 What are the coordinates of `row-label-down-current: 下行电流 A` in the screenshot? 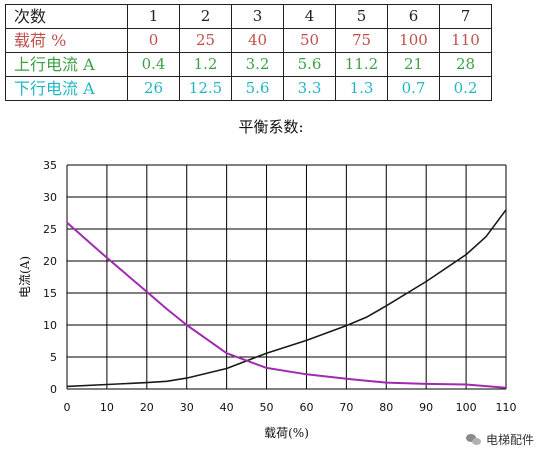 It's located at (66, 88).